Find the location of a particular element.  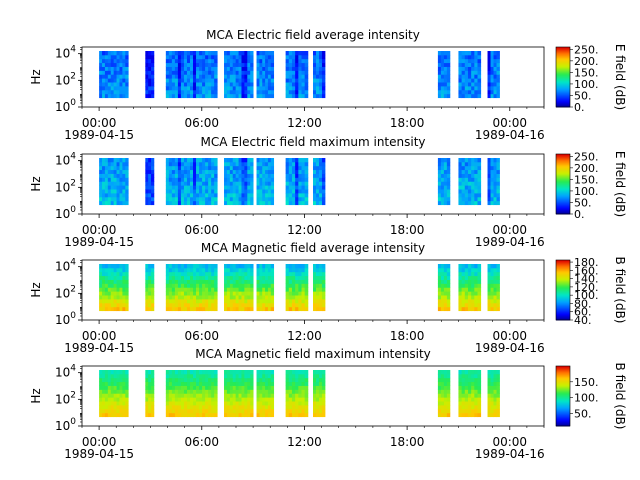

y-tick-label: 102 is located at coordinates (65, 79).